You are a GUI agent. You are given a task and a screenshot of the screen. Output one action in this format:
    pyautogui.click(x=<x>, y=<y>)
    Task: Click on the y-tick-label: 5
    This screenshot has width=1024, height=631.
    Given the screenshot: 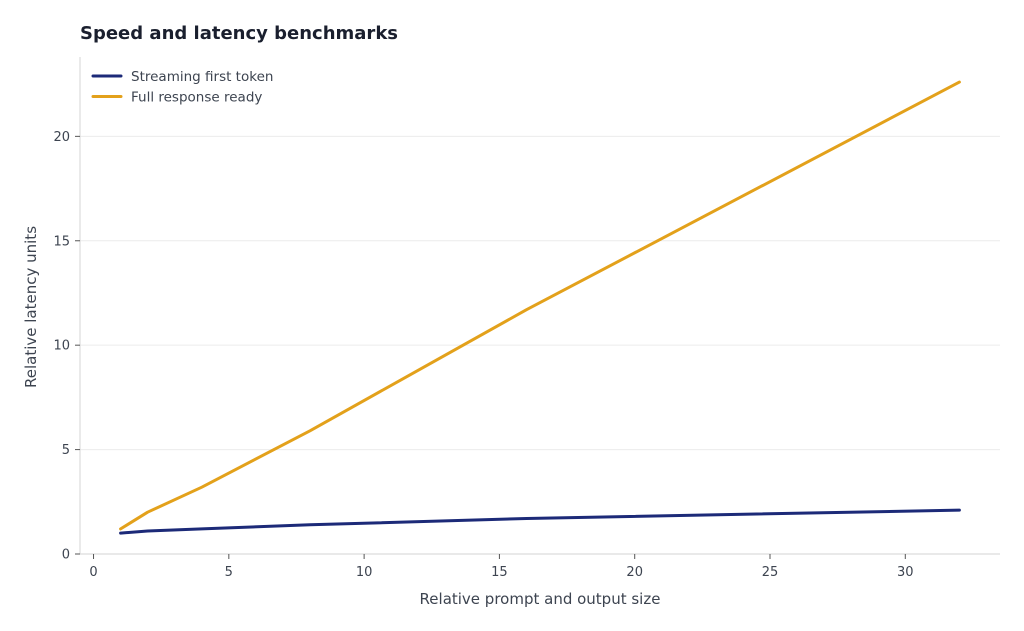 What is the action you would take?
    pyautogui.click(x=66, y=450)
    